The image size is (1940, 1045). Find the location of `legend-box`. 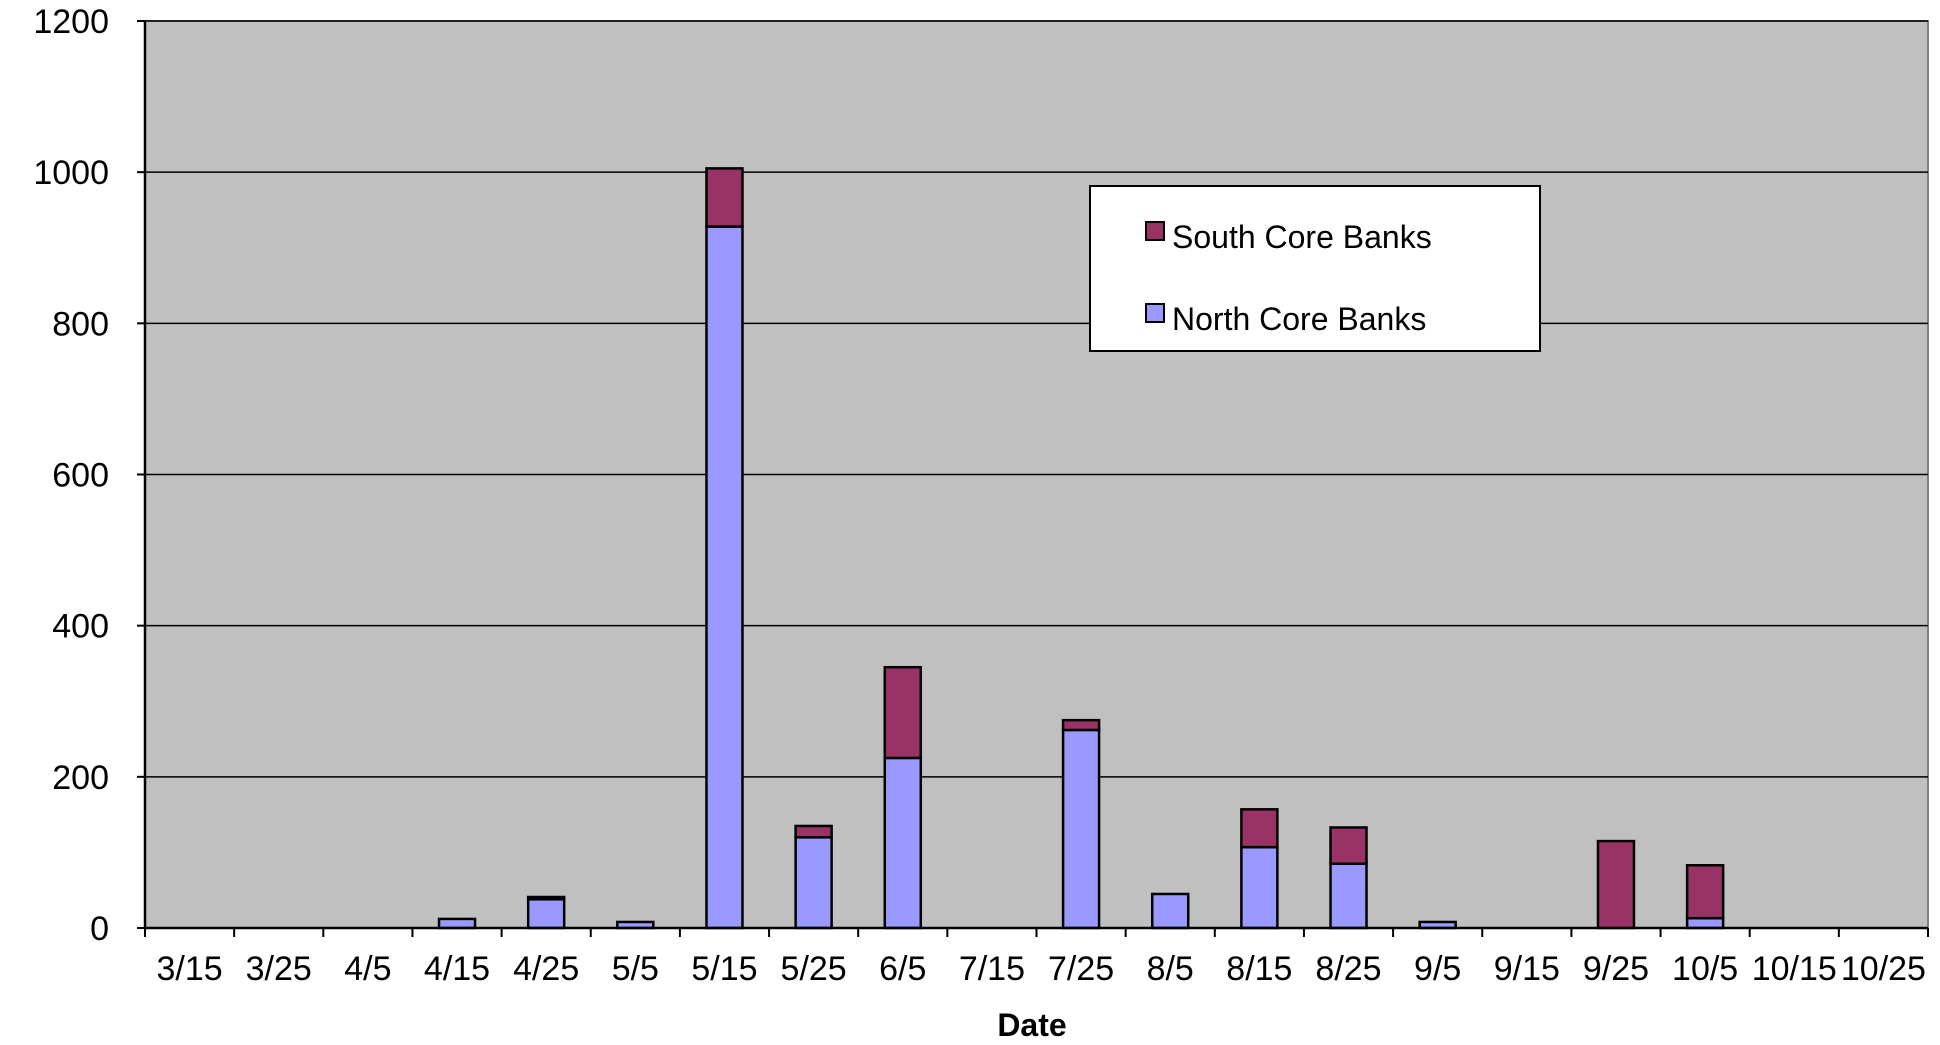

legend-box is located at coordinates (1315, 268).